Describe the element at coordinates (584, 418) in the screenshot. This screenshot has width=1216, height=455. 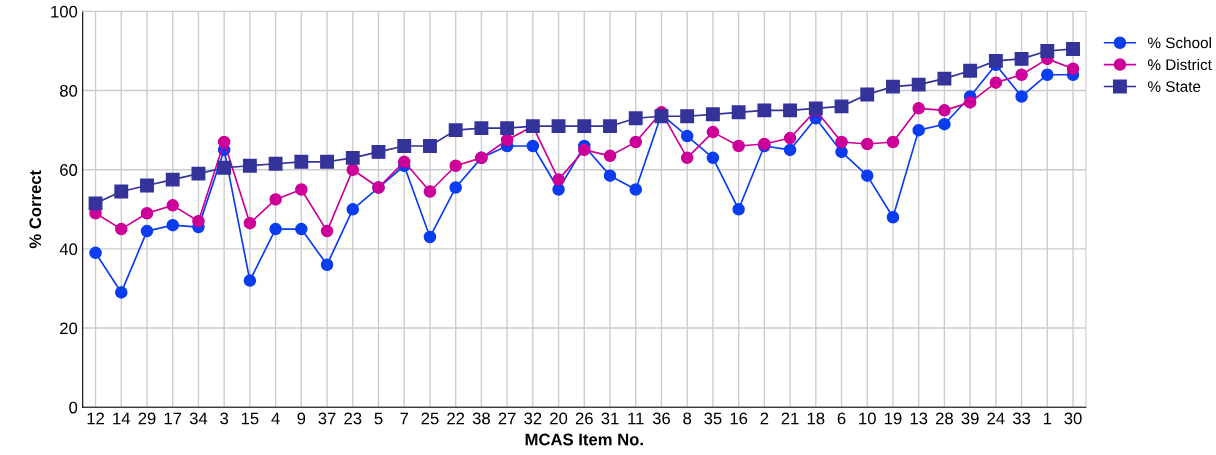
I see `x-tick-label: 26` at that location.